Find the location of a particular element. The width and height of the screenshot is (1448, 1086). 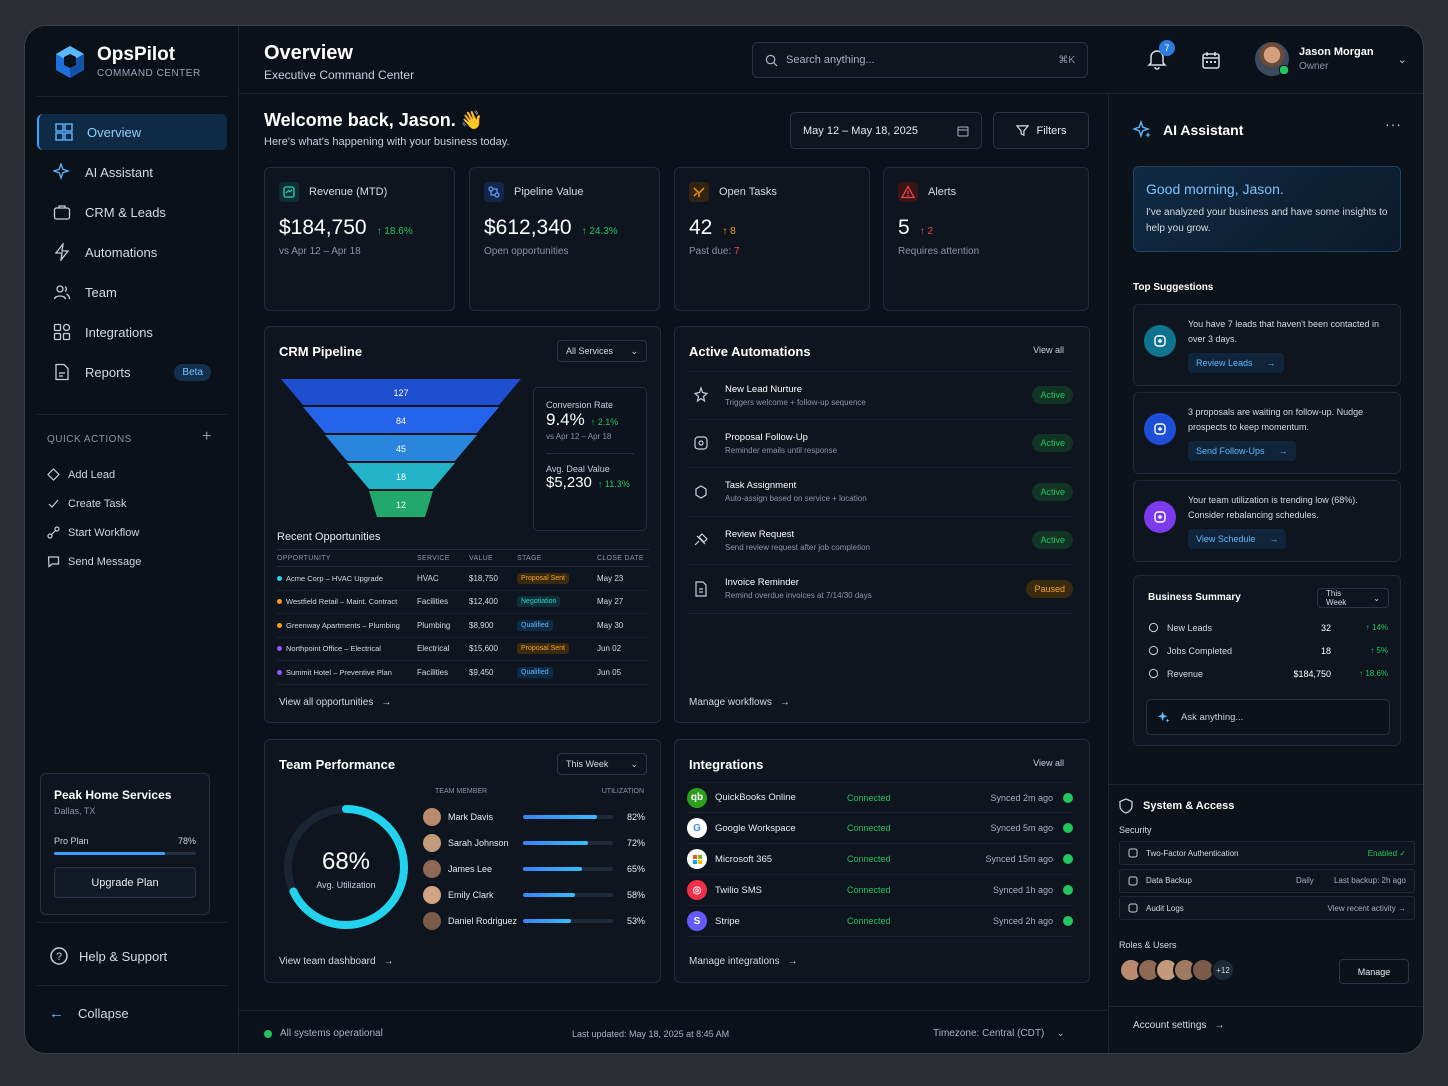

team-member-row: Sarah Johnson 72% is located at coordinates (534, 843).